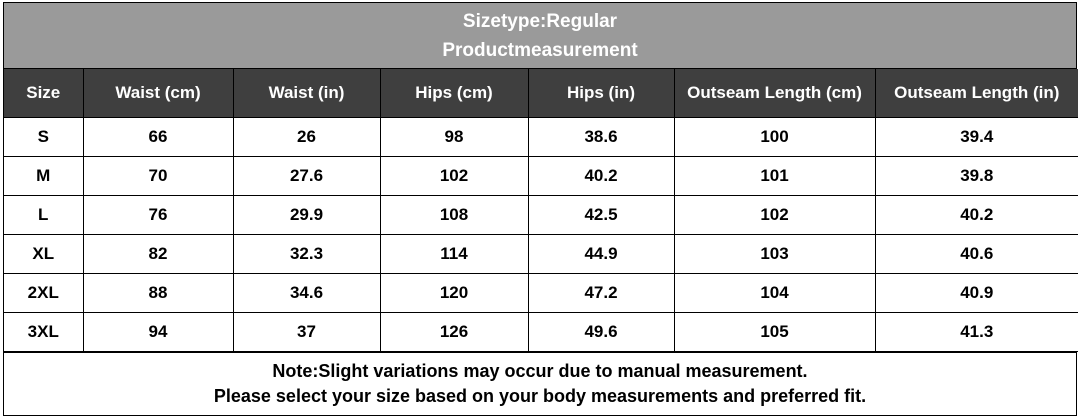 The width and height of the screenshot is (1080, 418). I want to click on cell-outseam-cm: 104, so click(774, 293).